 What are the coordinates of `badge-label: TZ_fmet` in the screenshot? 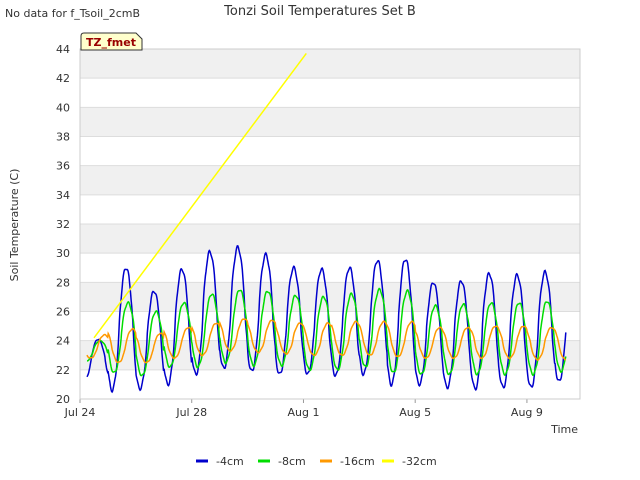 It's located at (111, 42).